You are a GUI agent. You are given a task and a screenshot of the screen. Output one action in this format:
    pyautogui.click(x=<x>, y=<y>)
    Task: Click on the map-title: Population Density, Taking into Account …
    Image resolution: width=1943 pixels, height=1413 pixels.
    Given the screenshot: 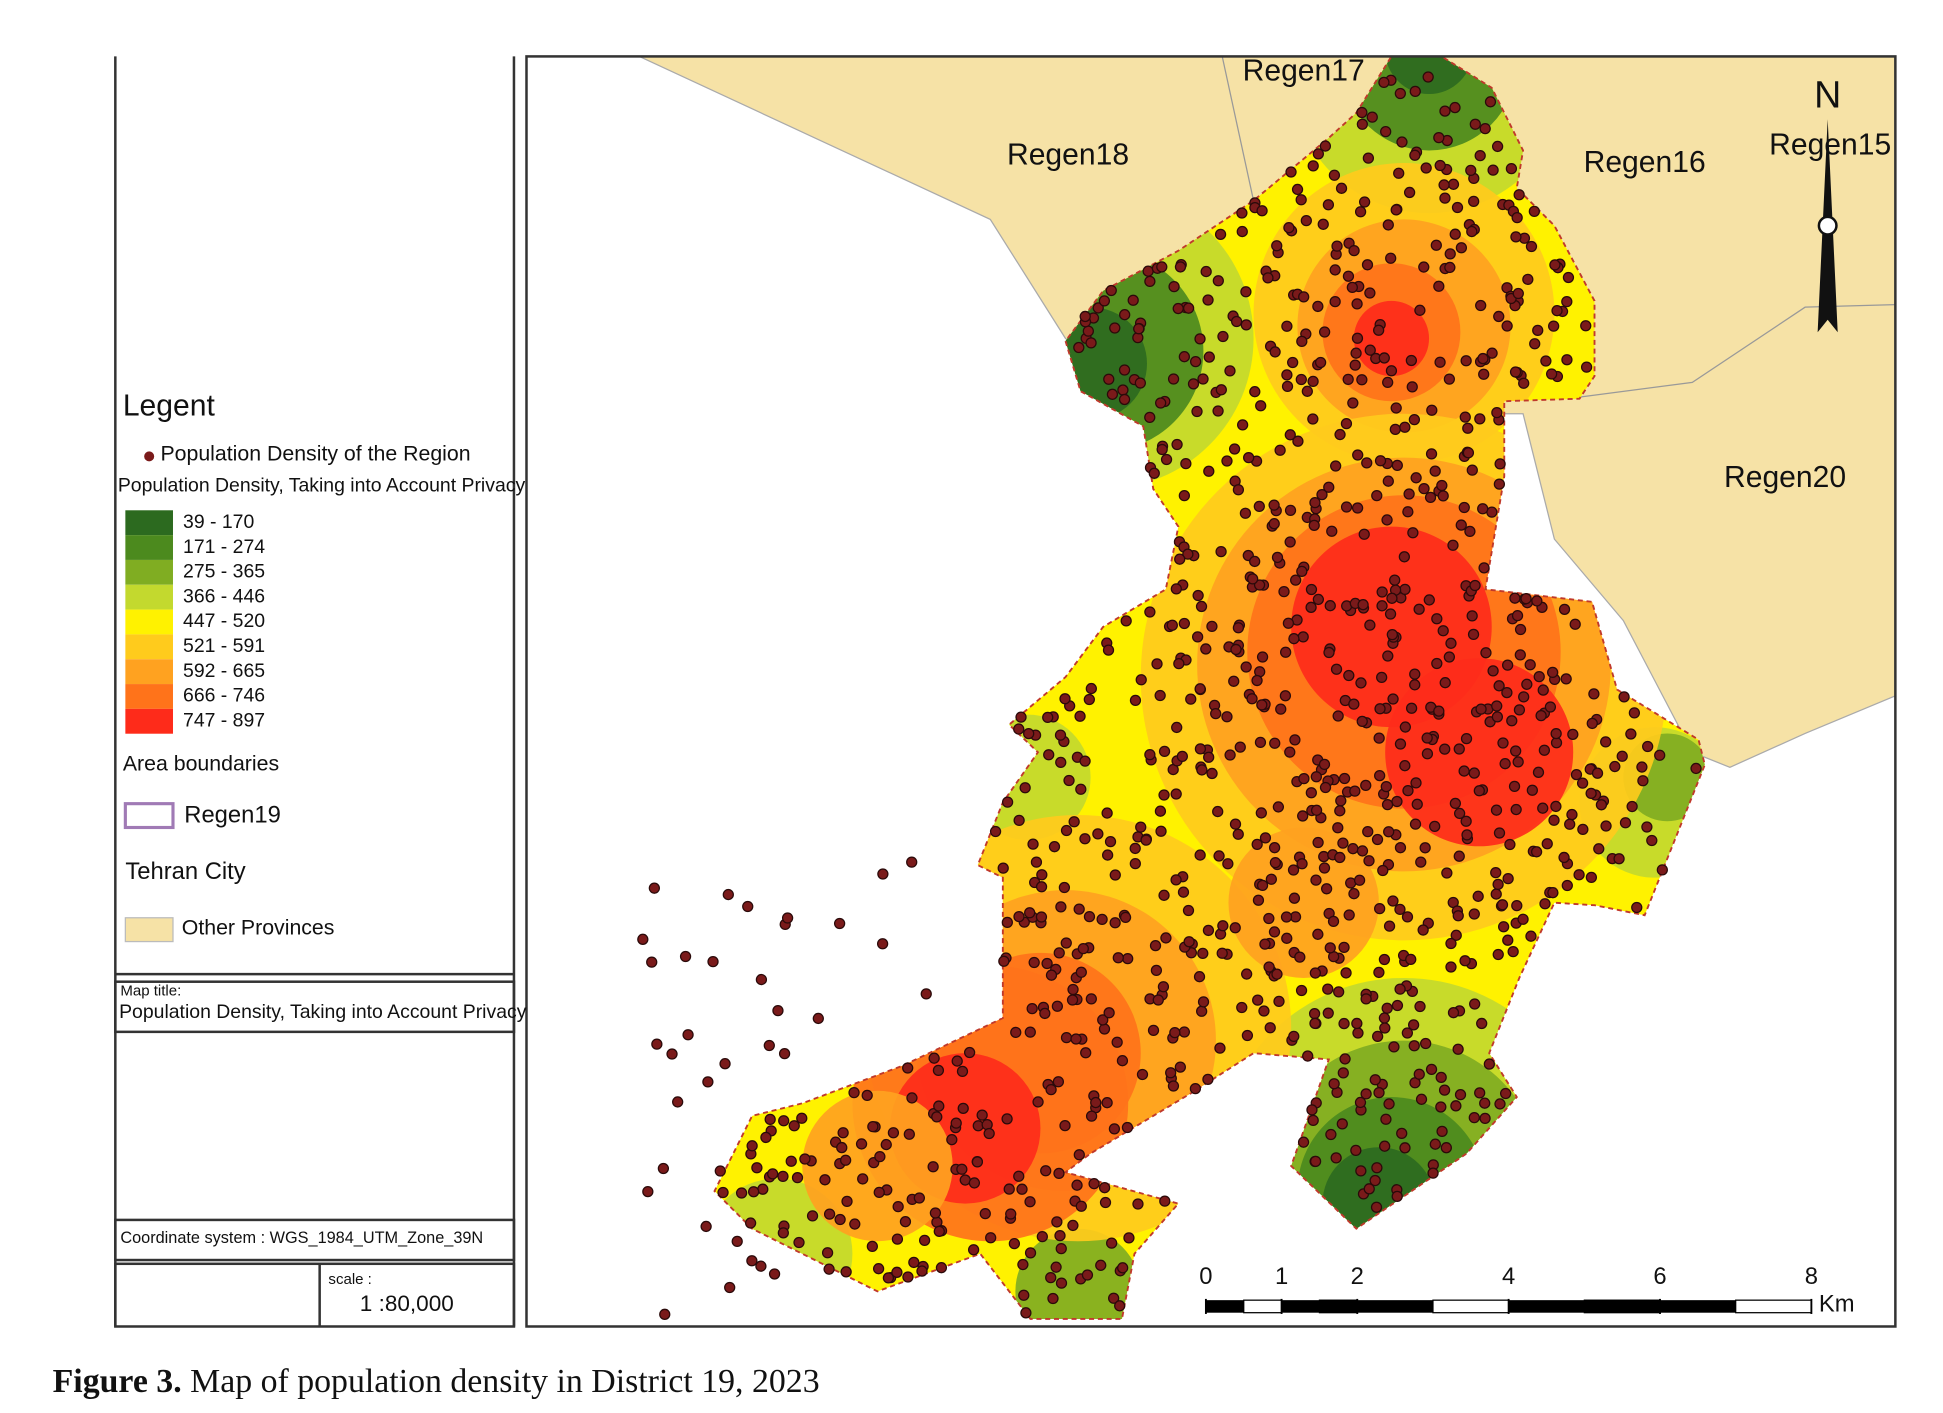 What is the action you would take?
    pyautogui.click(x=323, y=1012)
    